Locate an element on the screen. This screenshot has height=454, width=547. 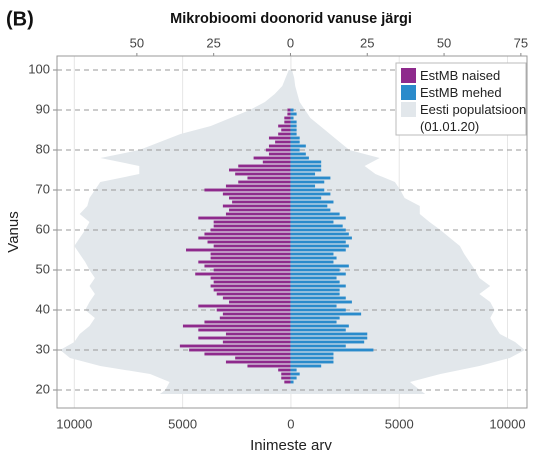
y-tick-label: 80 is located at coordinates (43, 148).